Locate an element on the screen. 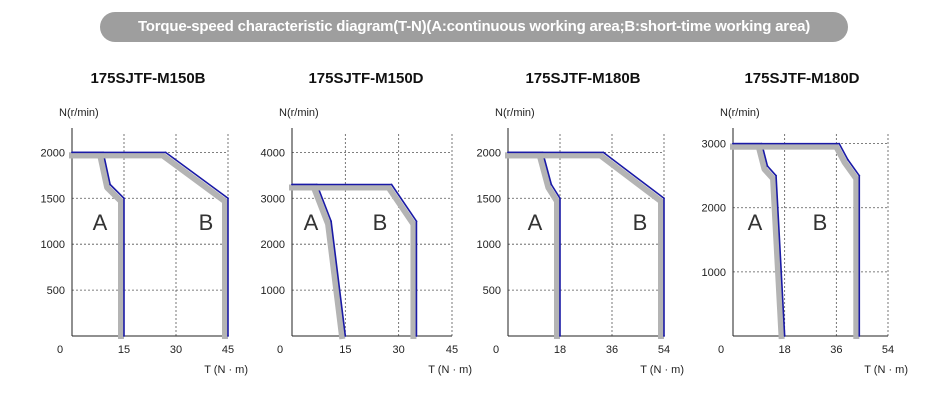 The image size is (950, 400). chart-4-band-b is located at coordinates (795, 241).